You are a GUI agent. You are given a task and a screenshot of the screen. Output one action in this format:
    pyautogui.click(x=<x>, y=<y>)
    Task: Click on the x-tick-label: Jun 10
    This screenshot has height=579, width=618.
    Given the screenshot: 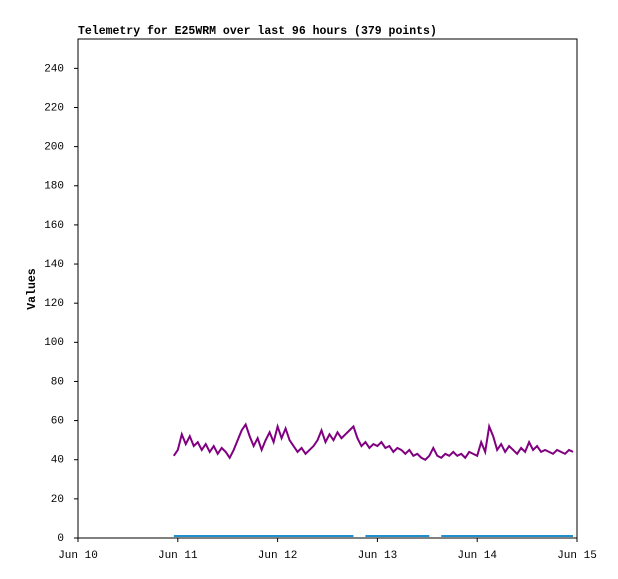 What is the action you would take?
    pyautogui.click(x=78, y=556)
    